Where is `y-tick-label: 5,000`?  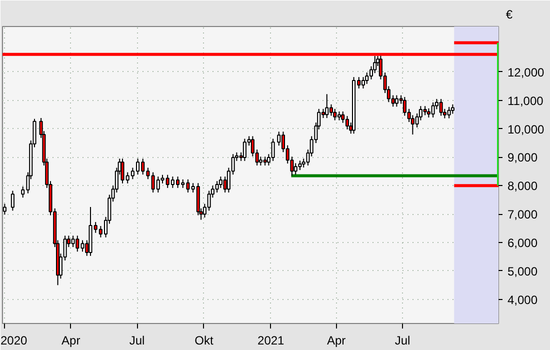 y-tick-label: 5,000 is located at coordinates (523, 271).